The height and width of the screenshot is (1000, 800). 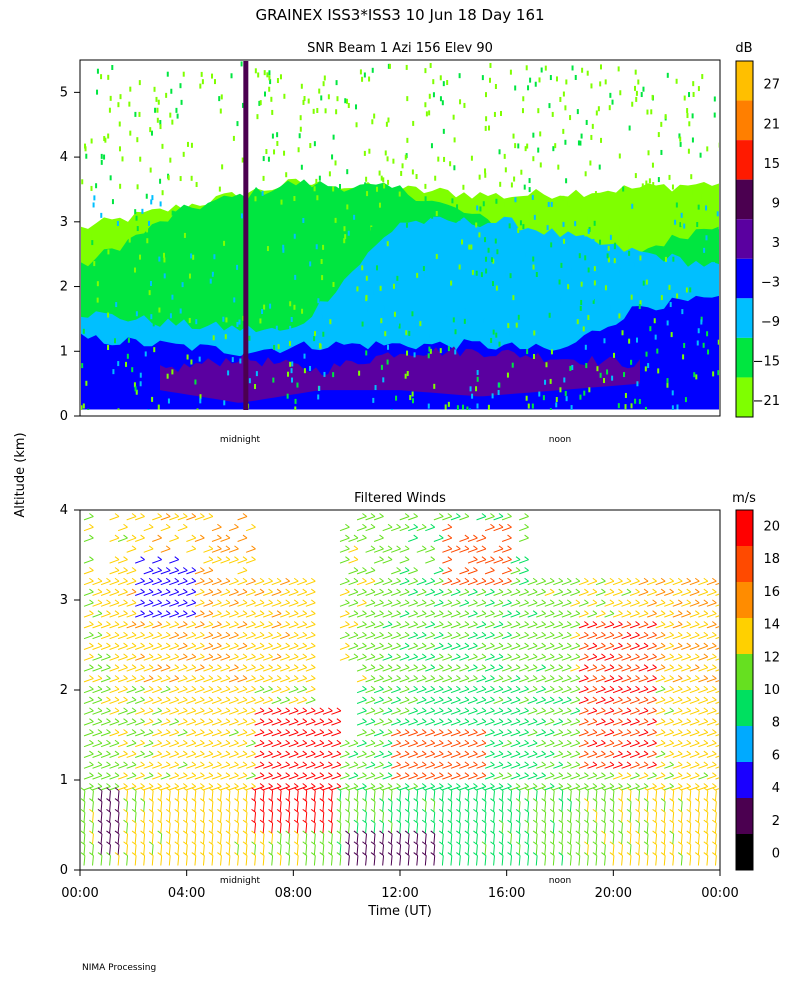 What do you see at coordinates (776, 854) in the screenshot?
I see `wind-colorbar-tick: 0` at bounding box center [776, 854].